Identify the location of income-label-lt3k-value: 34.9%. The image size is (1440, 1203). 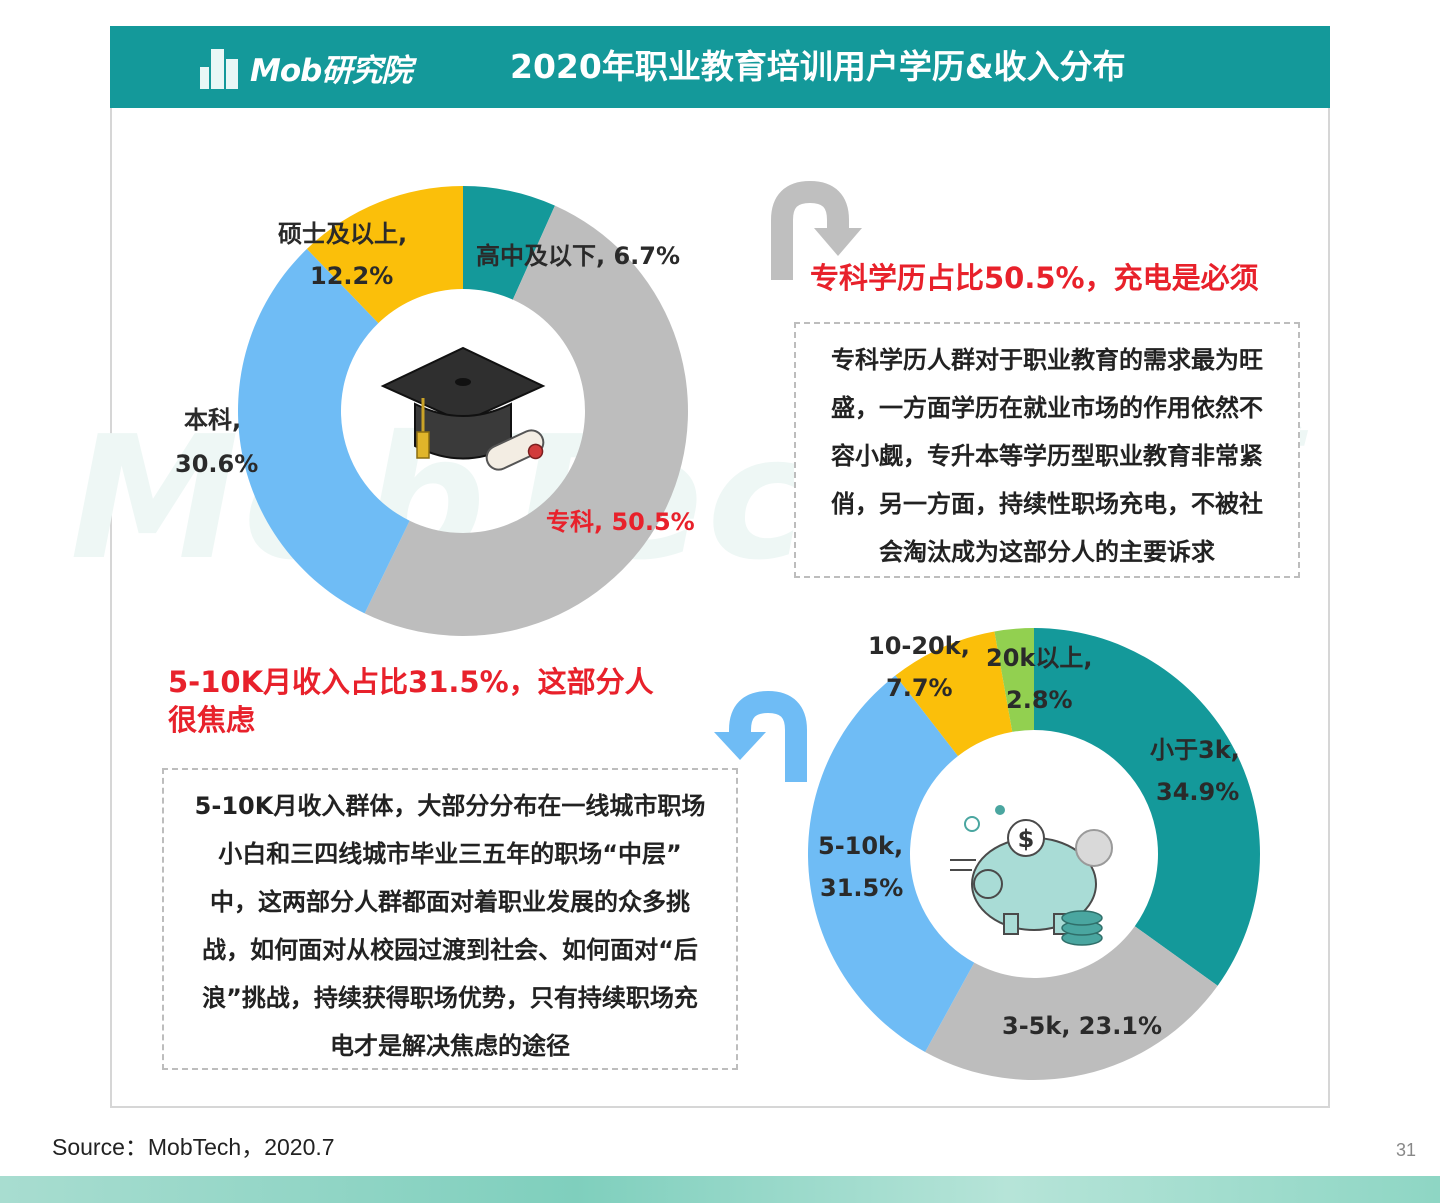
(1198, 792).